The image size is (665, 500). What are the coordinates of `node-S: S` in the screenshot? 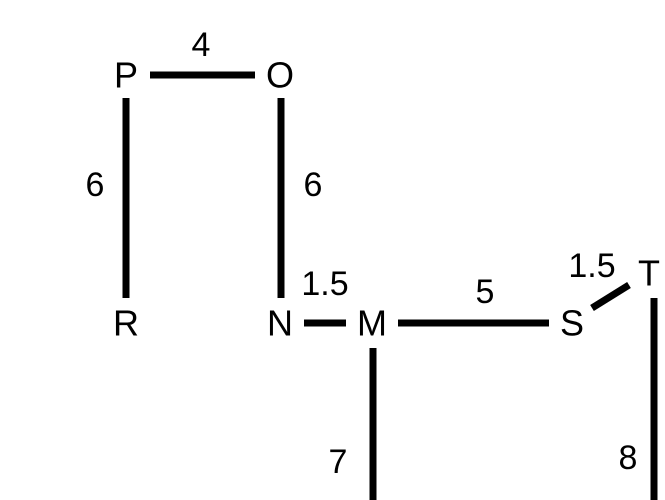 It's located at (572, 323).